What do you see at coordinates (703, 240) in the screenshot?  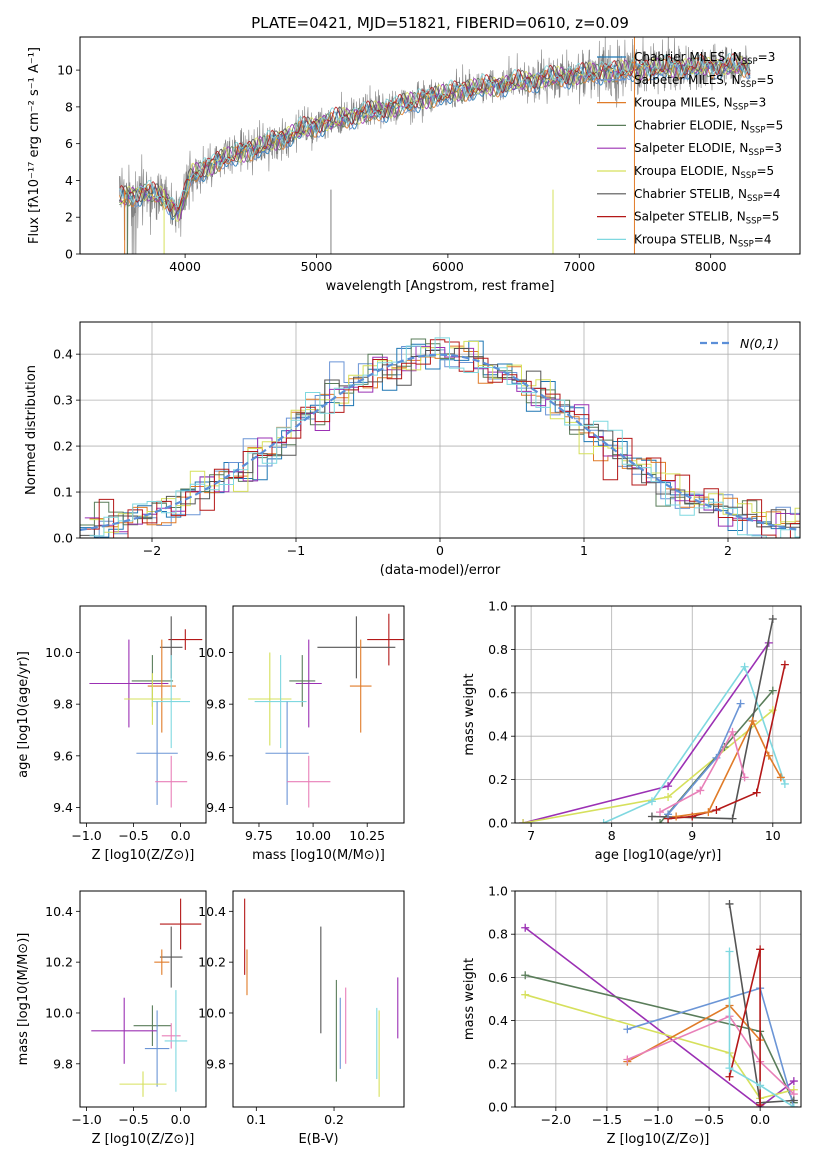 I see `legend-label: Kroupa STELIB, NSSP=4` at bounding box center [703, 240].